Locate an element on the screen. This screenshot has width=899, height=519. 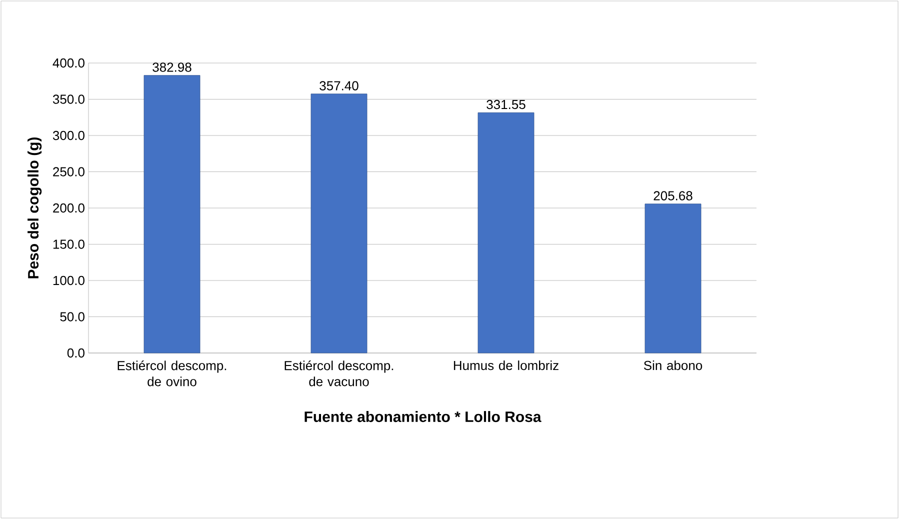
x-axis-title: Fuente abonamiento * Lollo Rosa is located at coordinates (423, 416).